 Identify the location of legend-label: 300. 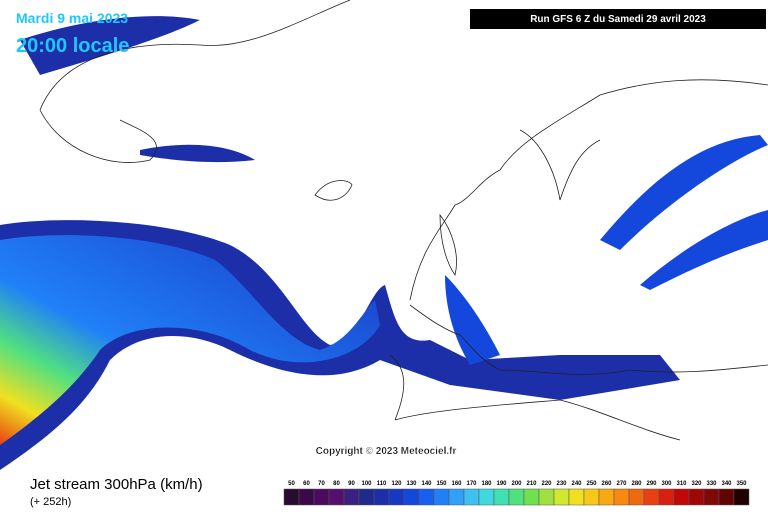
(666, 484).